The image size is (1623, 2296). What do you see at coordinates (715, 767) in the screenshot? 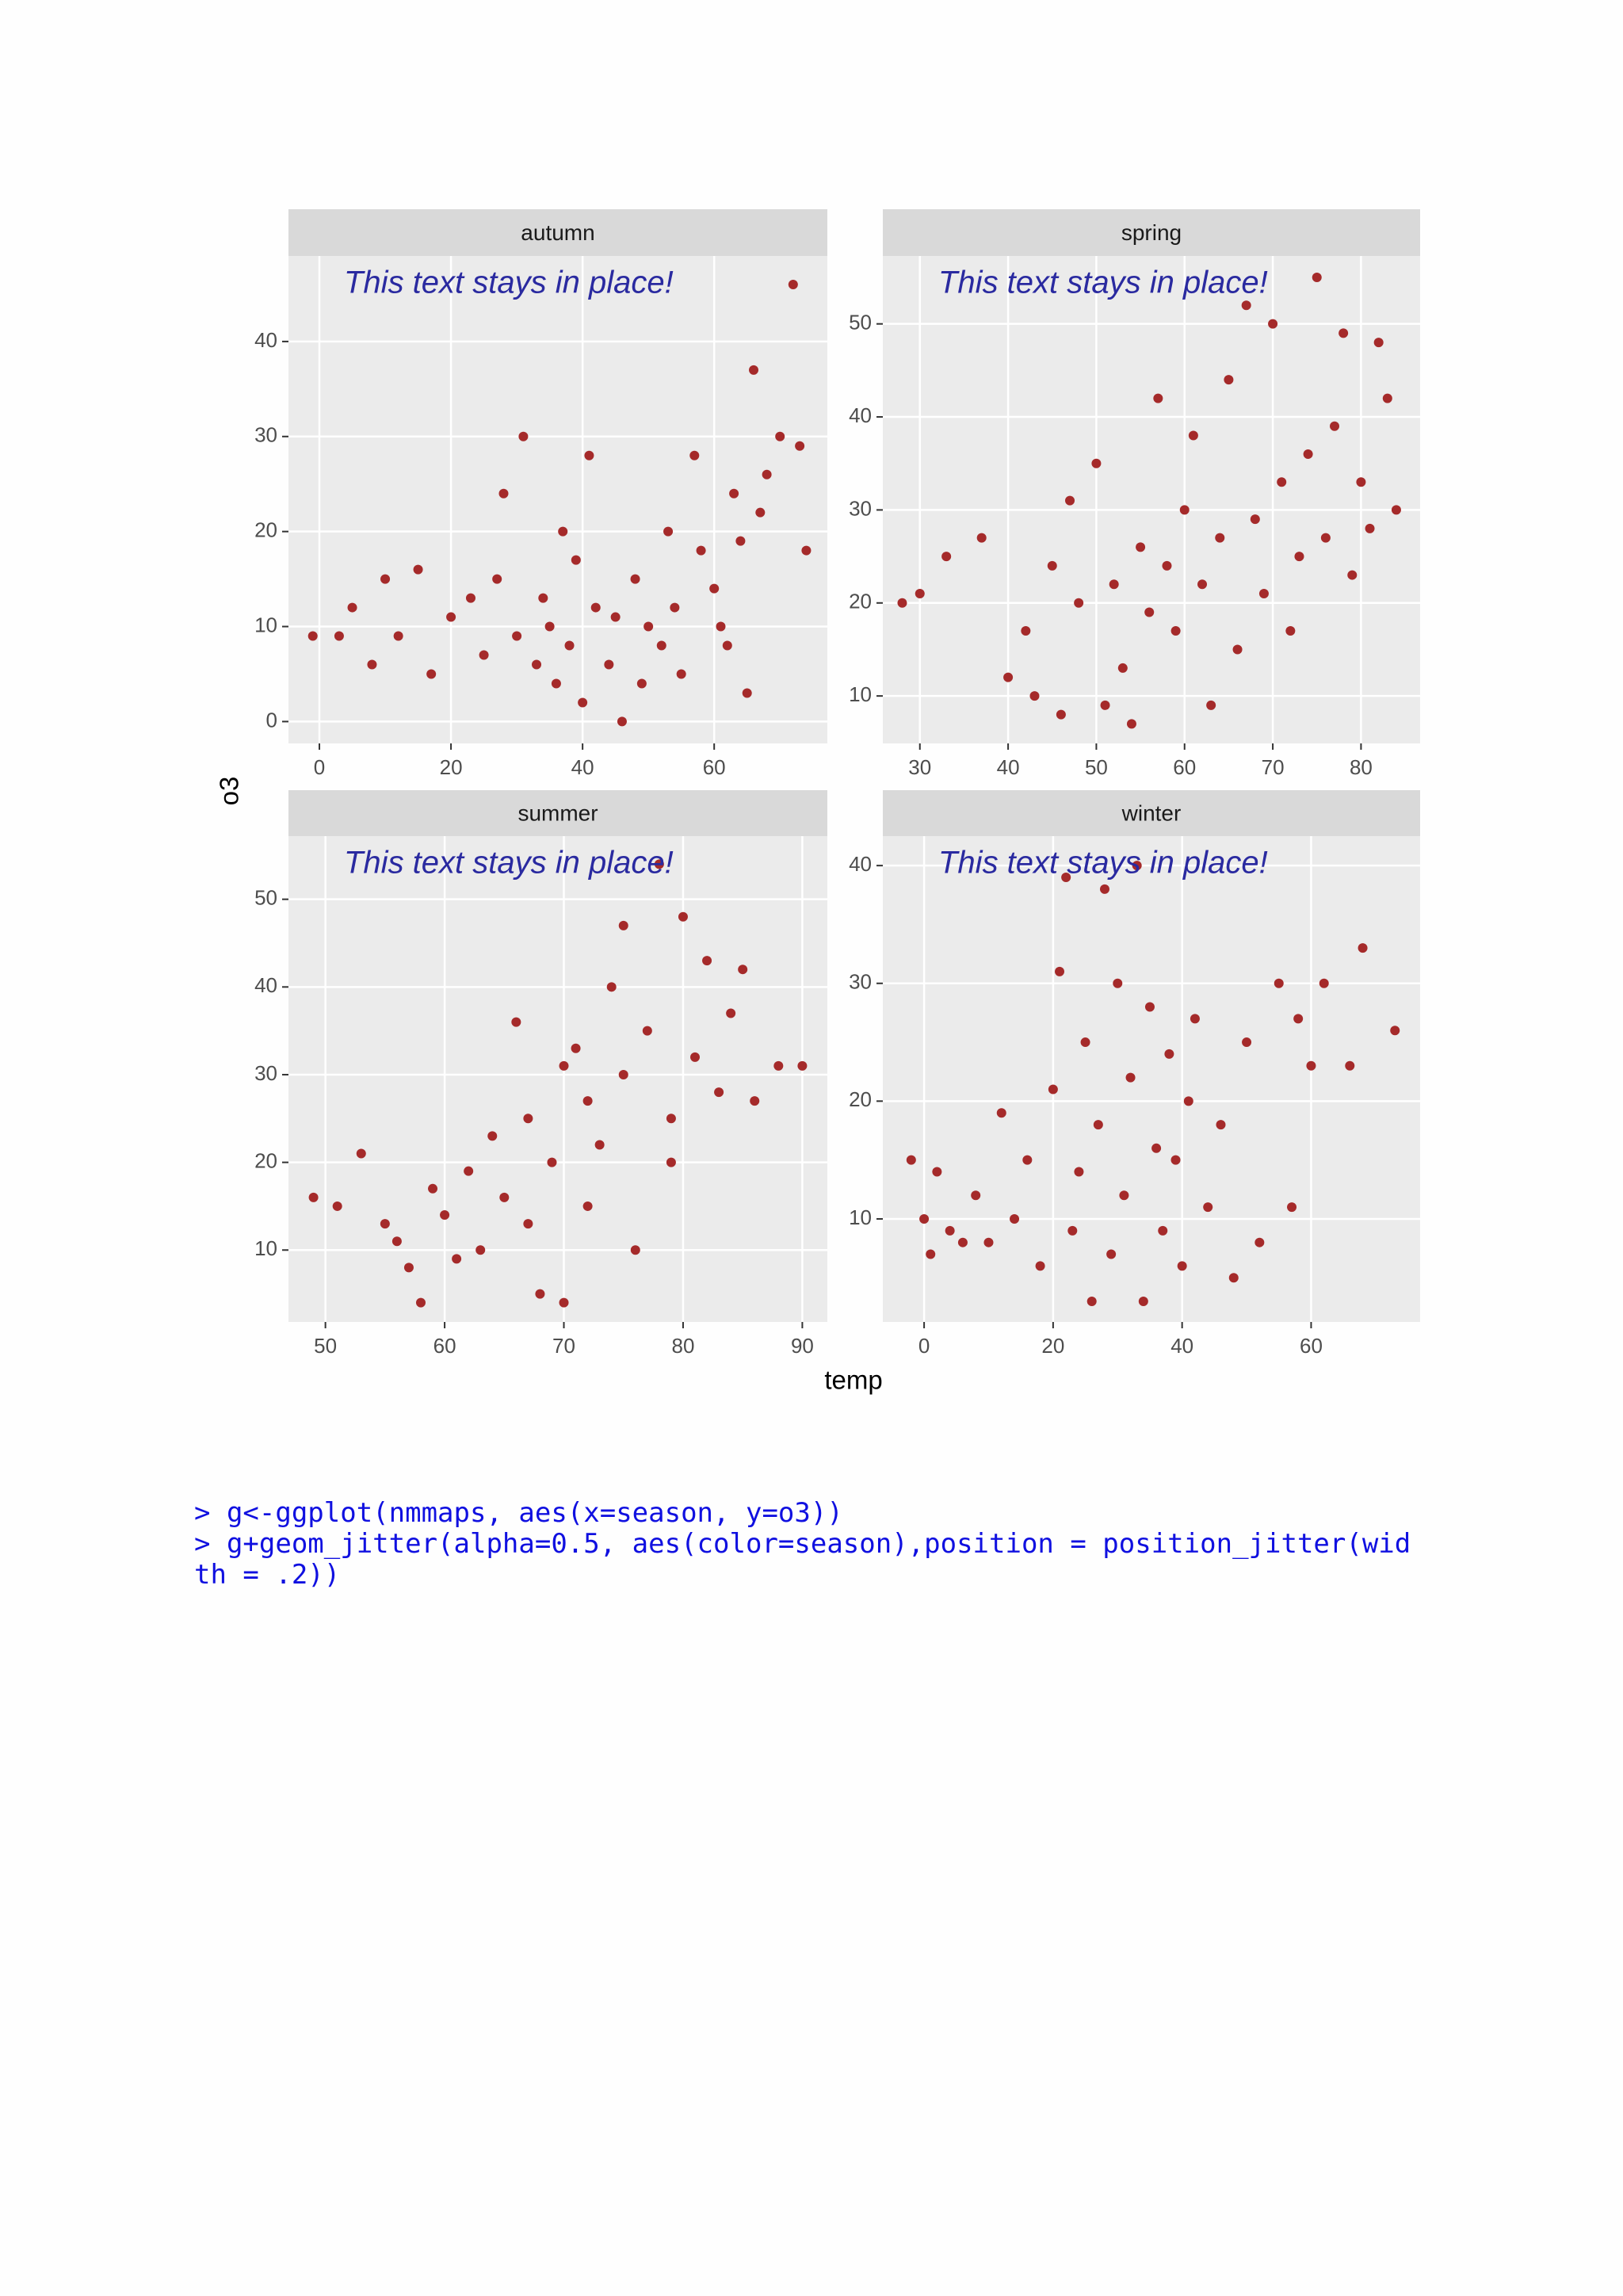
I see `x-tick-label: 60` at bounding box center [715, 767].